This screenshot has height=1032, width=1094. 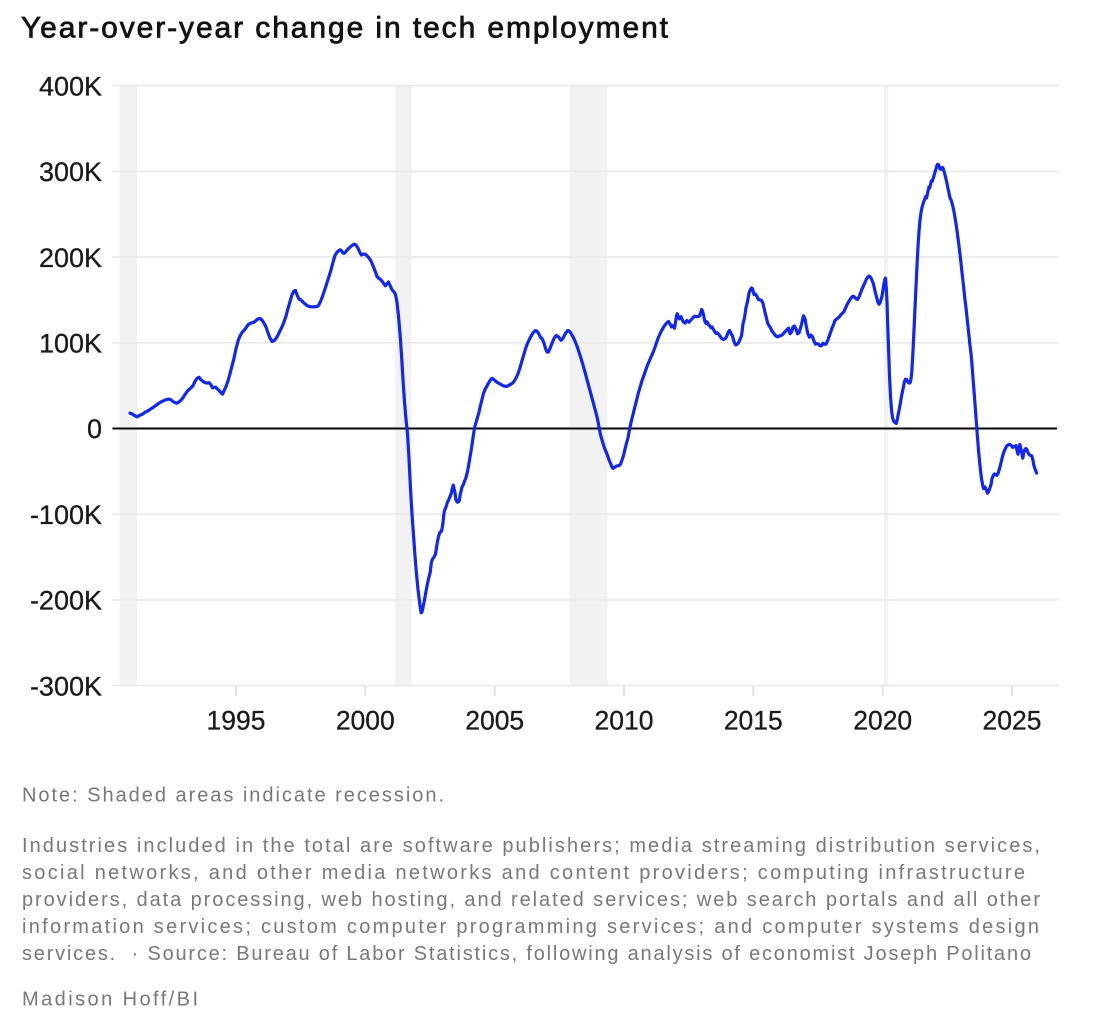 I want to click on svg-text: -300K, so click(x=66, y=686).